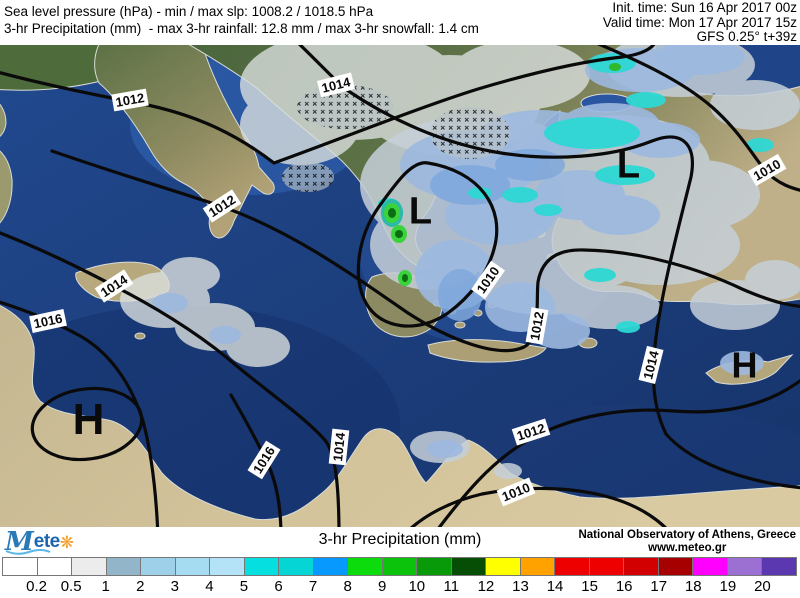 The image size is (800, 598). I want to click on scale-tick-label: 1, so click(105, 586).